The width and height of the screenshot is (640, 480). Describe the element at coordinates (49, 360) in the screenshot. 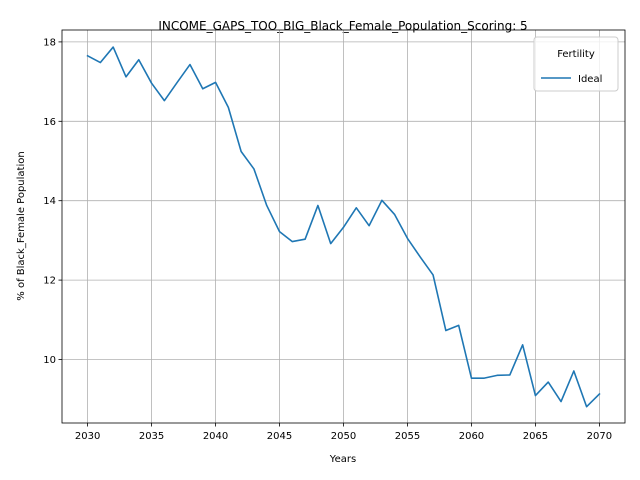

I see `y-tick-label: 10` at that location.